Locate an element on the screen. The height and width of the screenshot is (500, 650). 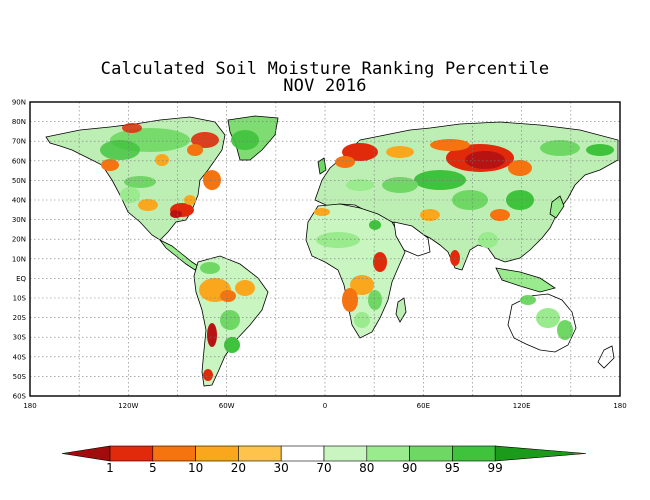
lat-tick-label: 90N is located at coordinates (19, 103).